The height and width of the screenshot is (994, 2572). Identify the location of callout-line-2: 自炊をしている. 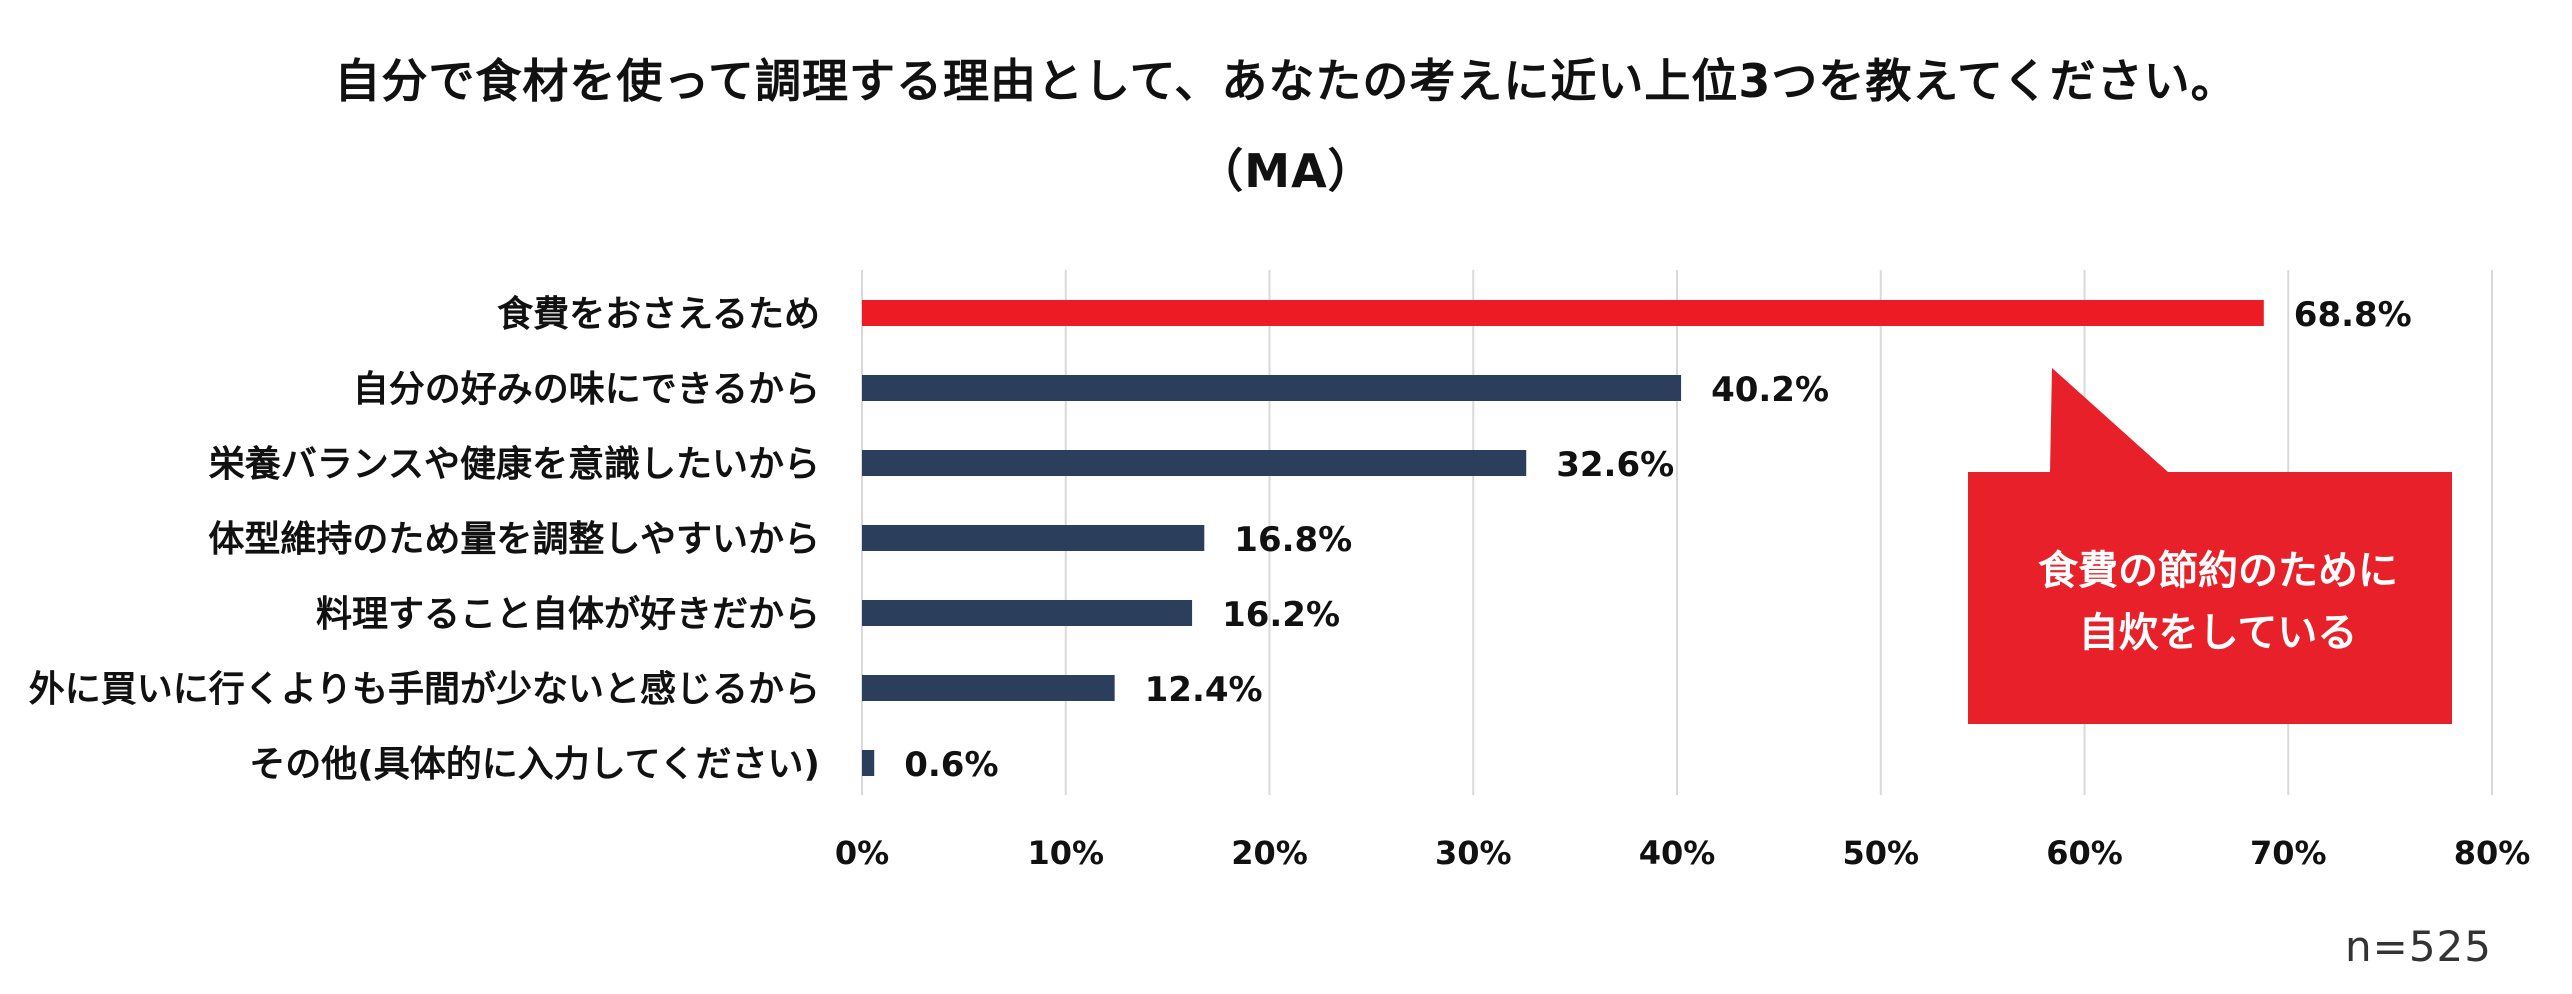
(2218, 633).